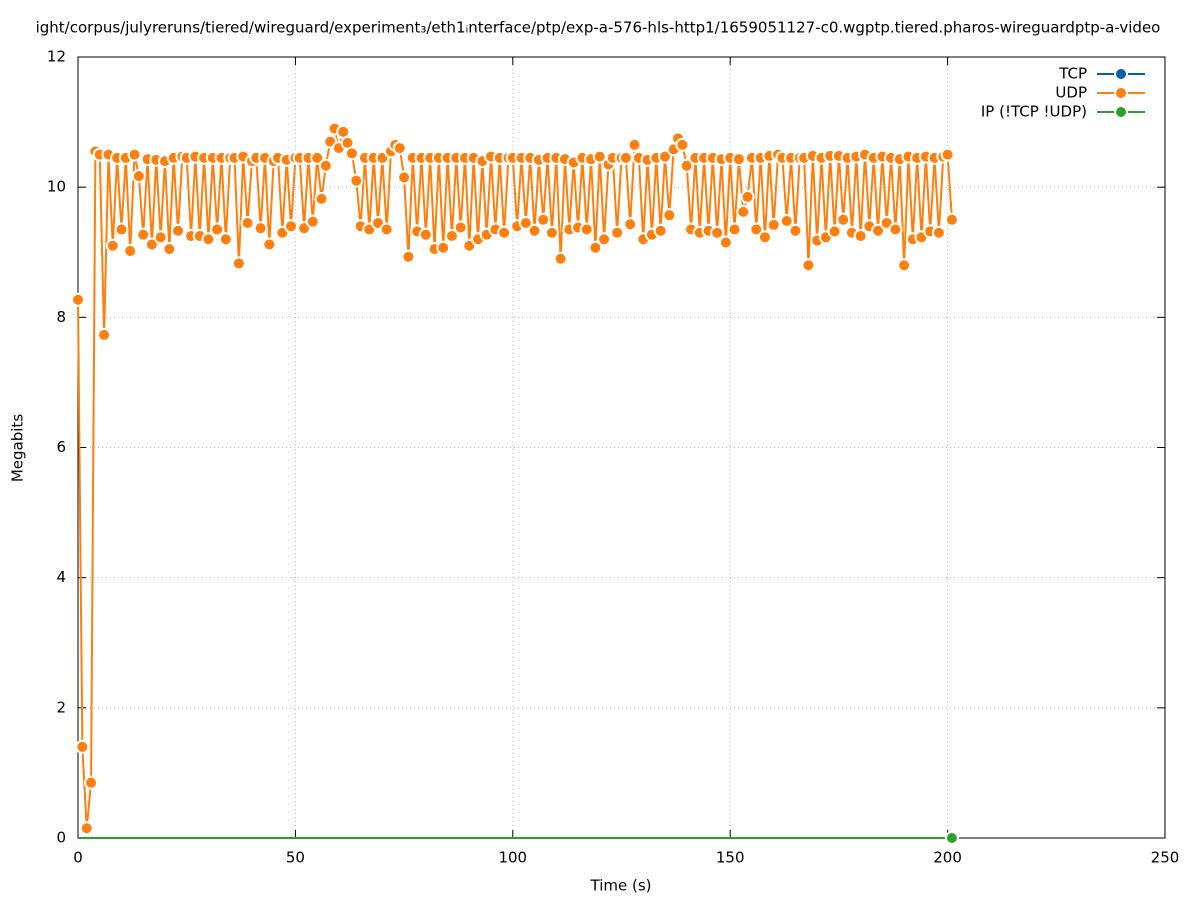  What do you see at coordinates (947, 858) in the screenshot?
I see `x-tick-label: 200` at bounding box center [947, 858].